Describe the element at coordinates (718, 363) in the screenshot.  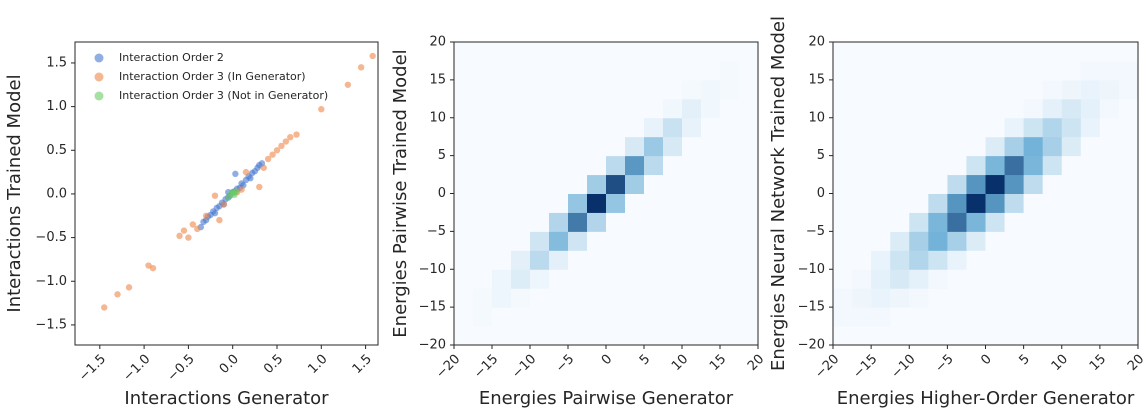
I see `x-tick-label: 15` at that location.